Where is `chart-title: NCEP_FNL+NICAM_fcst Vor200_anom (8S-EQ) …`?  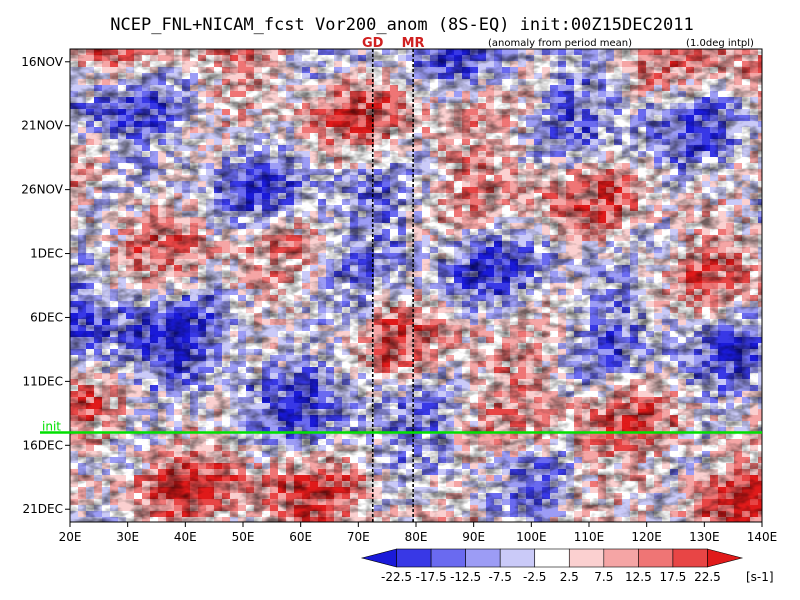 chart-title: NCEP_FNL+NICAM_fcst Vor200_anom (8S-EQ) … is located at coordinates (401, 25).